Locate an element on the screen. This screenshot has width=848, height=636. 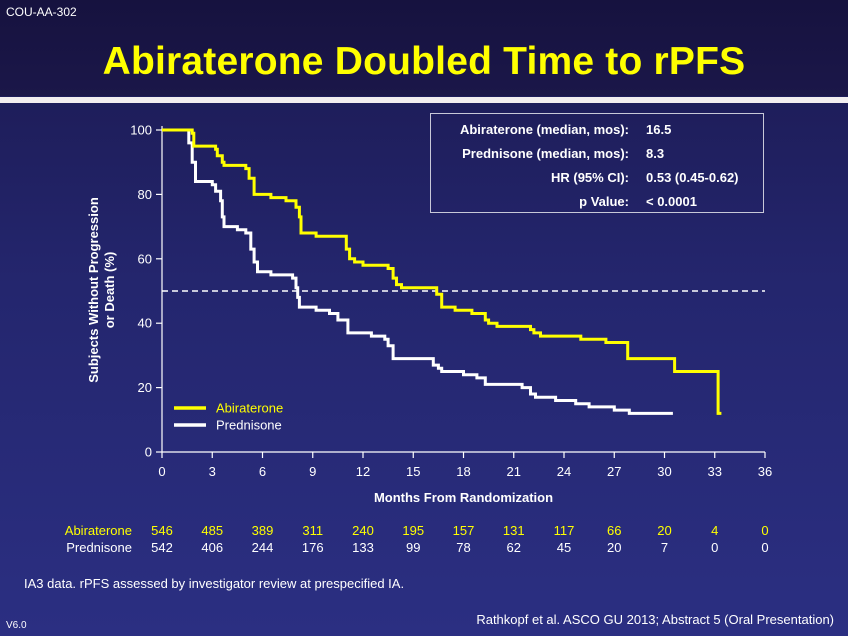
x-tick-label: 12 is located at coordinates (363, 471).